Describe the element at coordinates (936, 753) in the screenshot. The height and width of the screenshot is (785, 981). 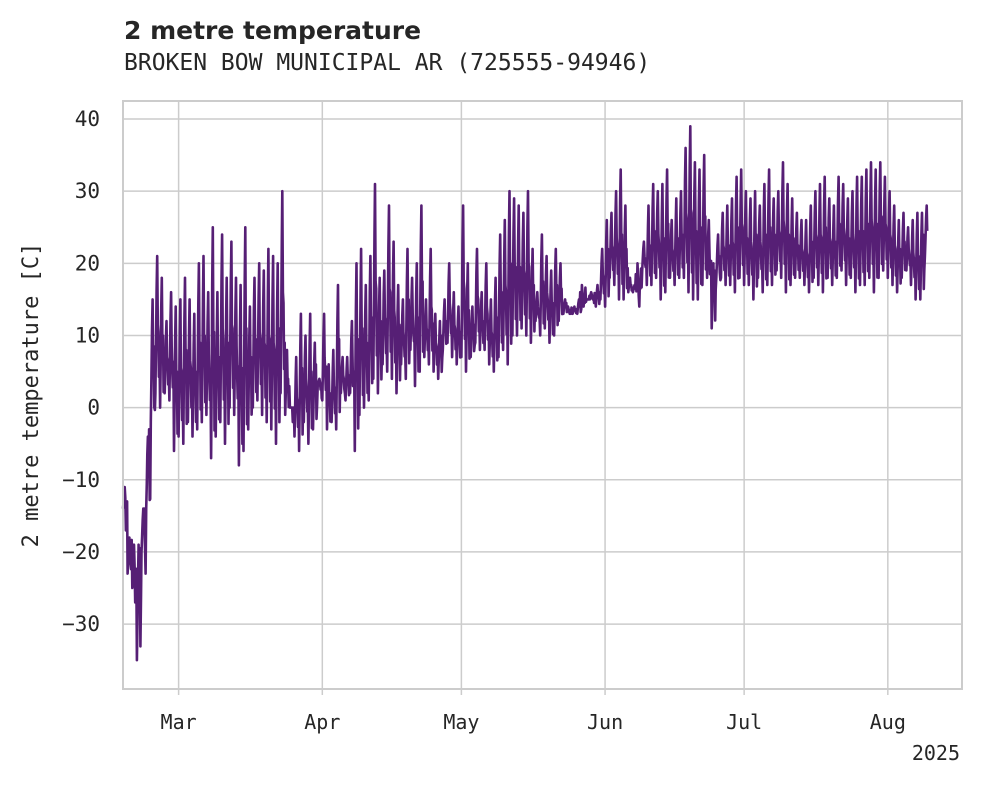
I see `x-axis-offset-label: 2025` at that location.